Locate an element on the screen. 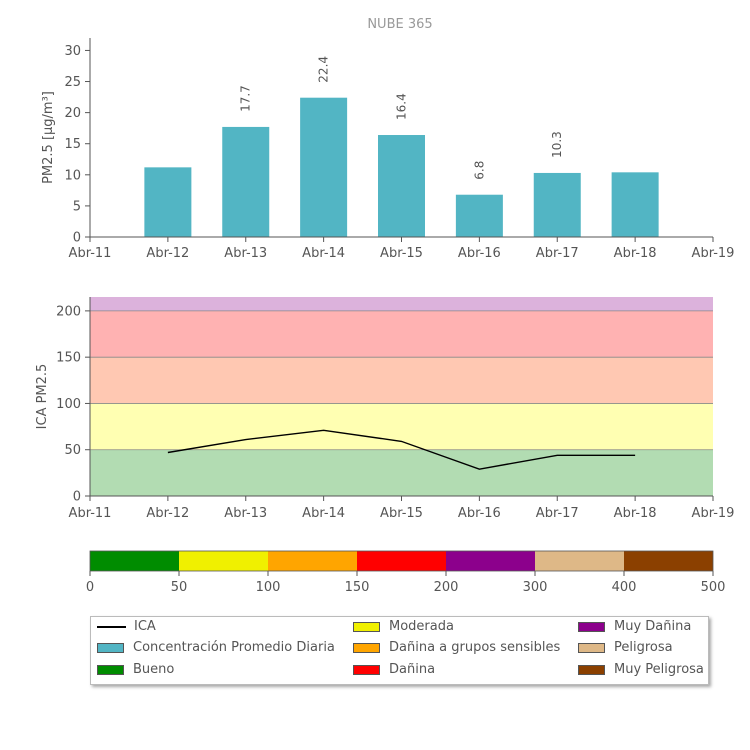  legend-item-peligrosa: Peligrosa is located at coordinates (625, 648).